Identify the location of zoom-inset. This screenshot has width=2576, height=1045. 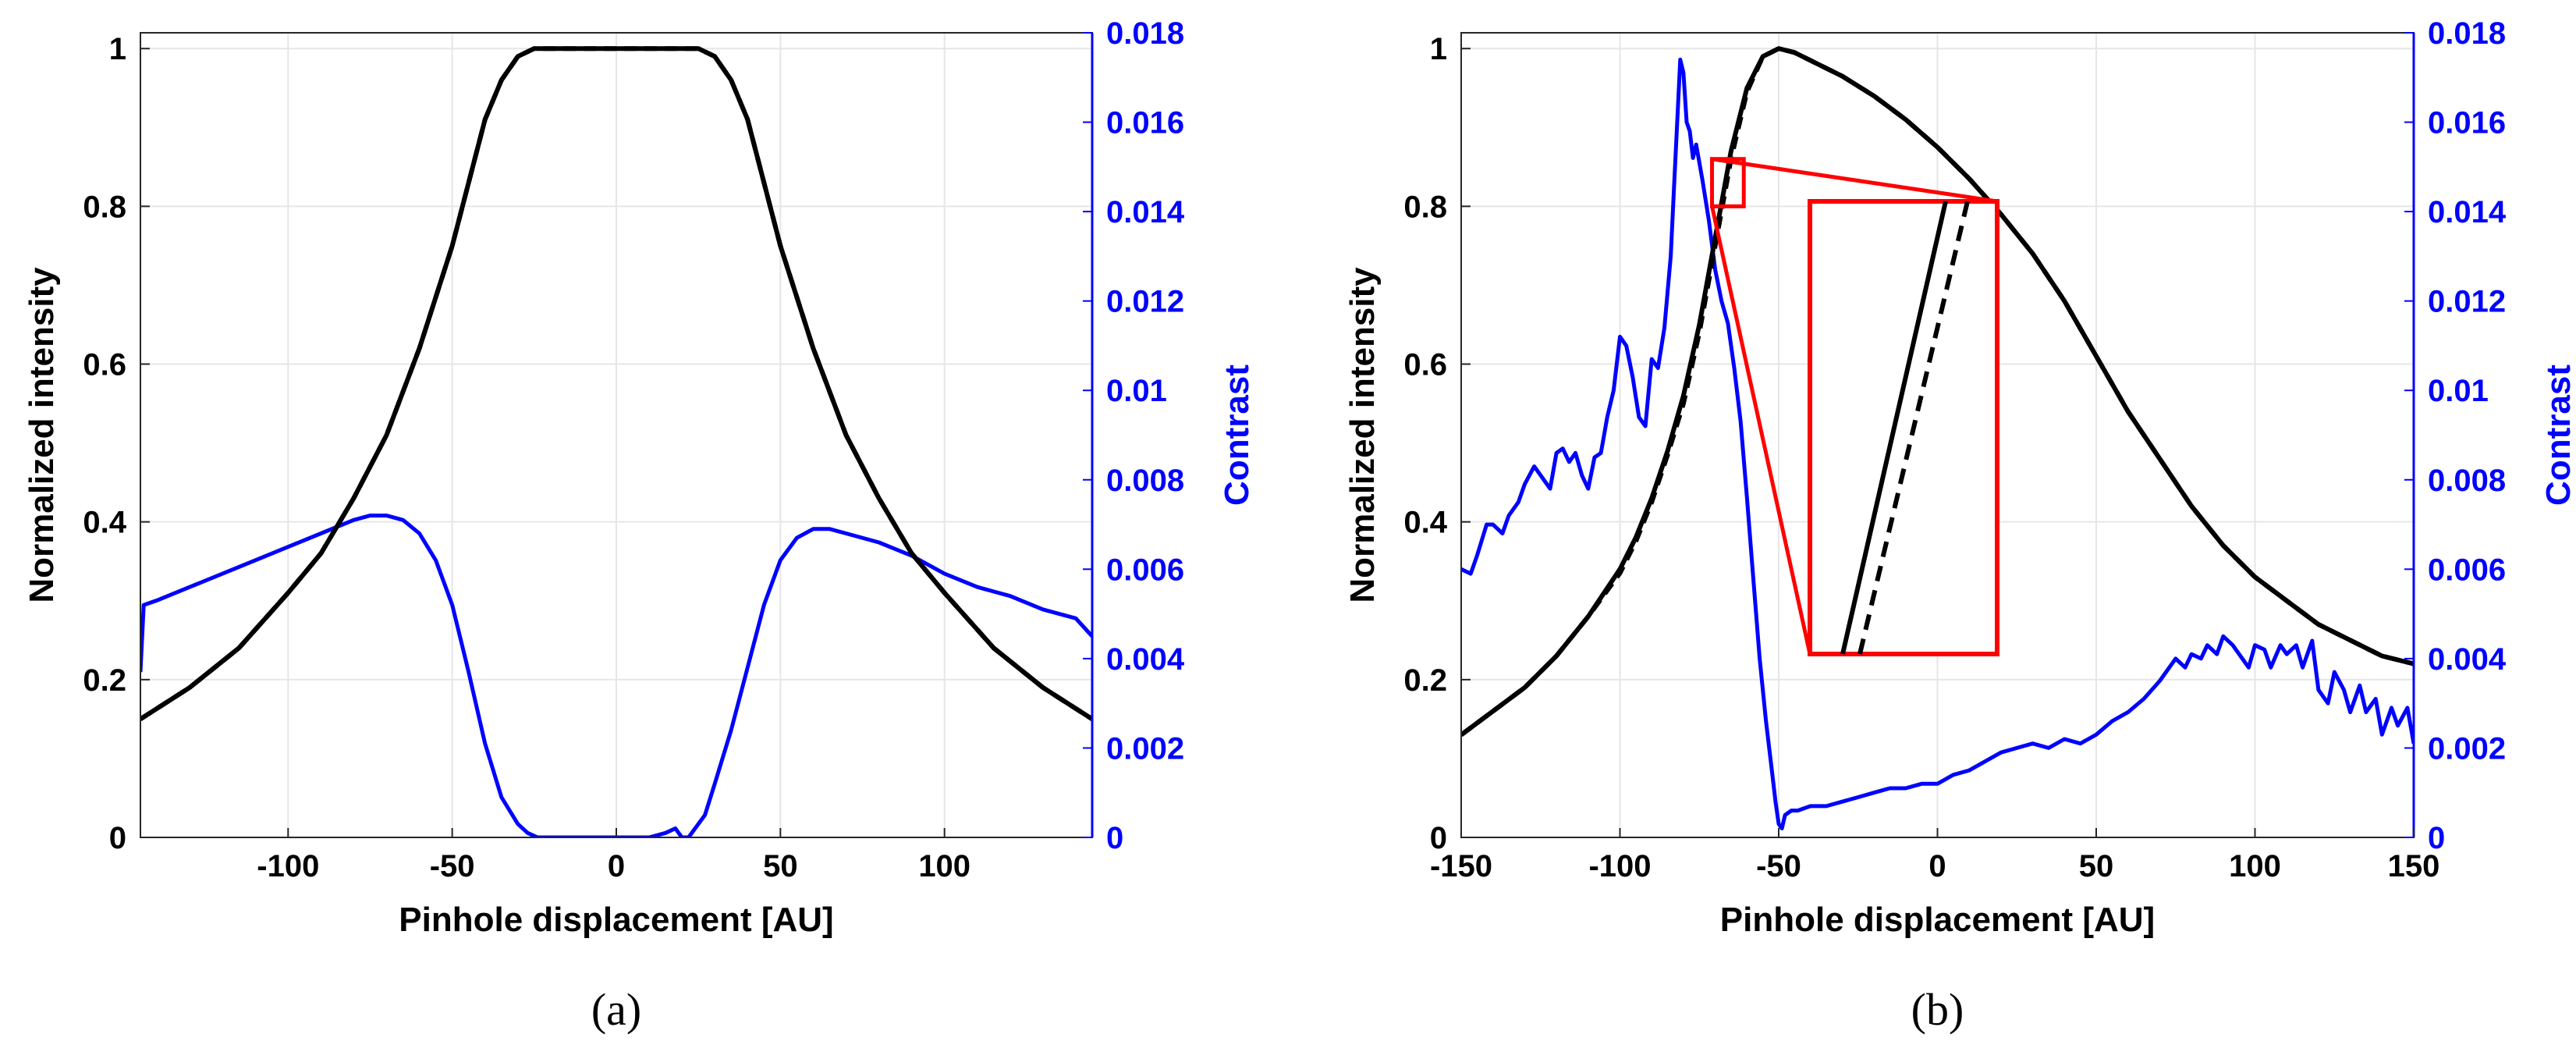
(1854, 406).